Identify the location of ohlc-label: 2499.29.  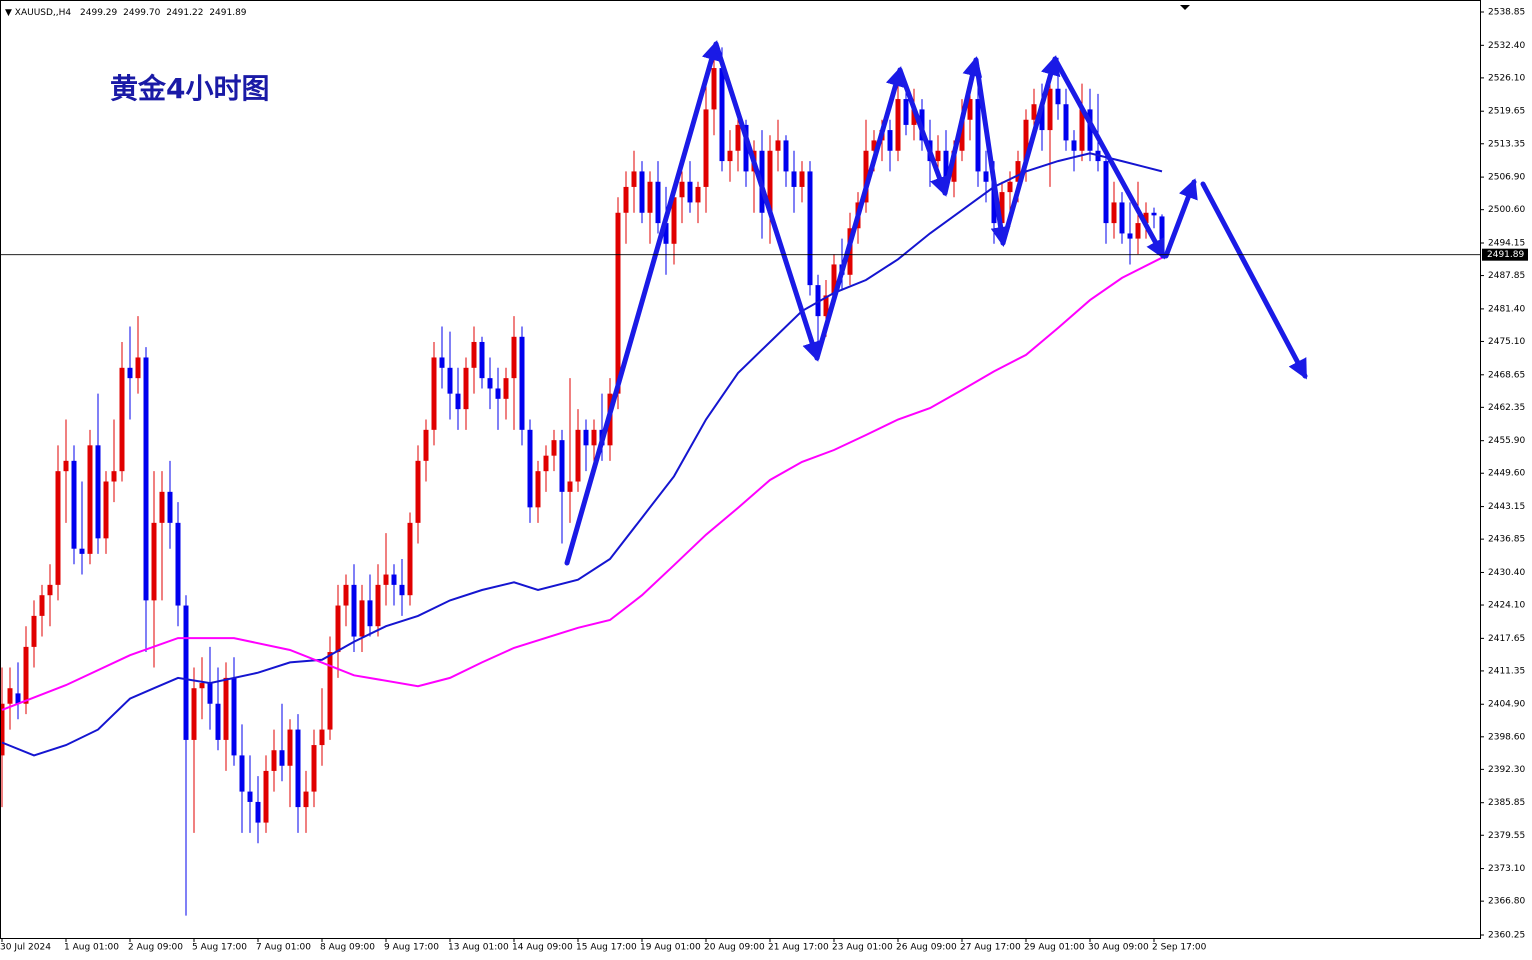
(98, 13).